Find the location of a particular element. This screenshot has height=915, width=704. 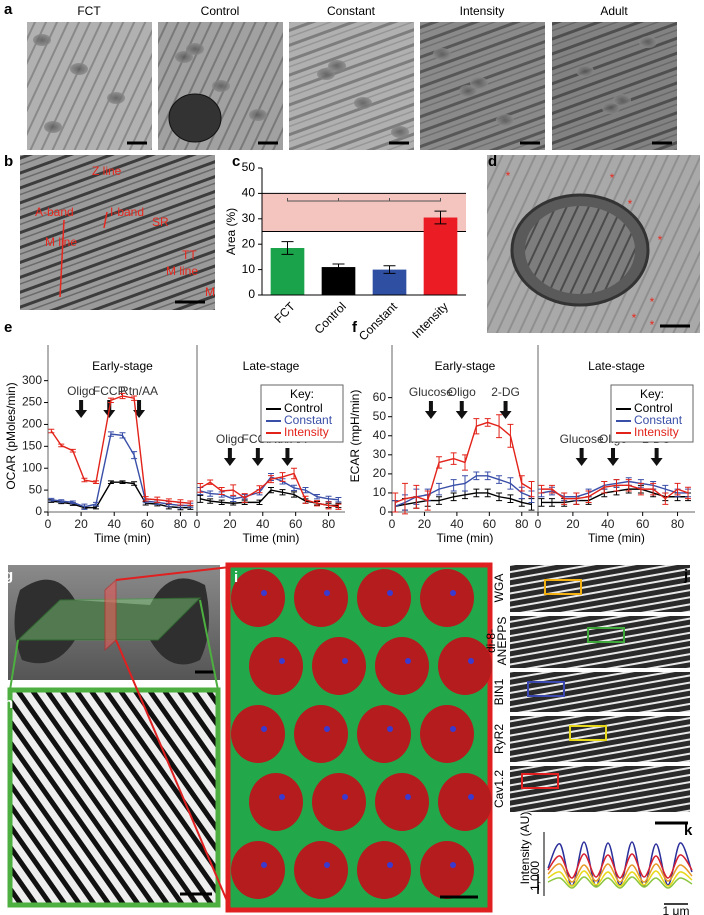

y-tick-label: 150 is located at coordinates (32, 445).